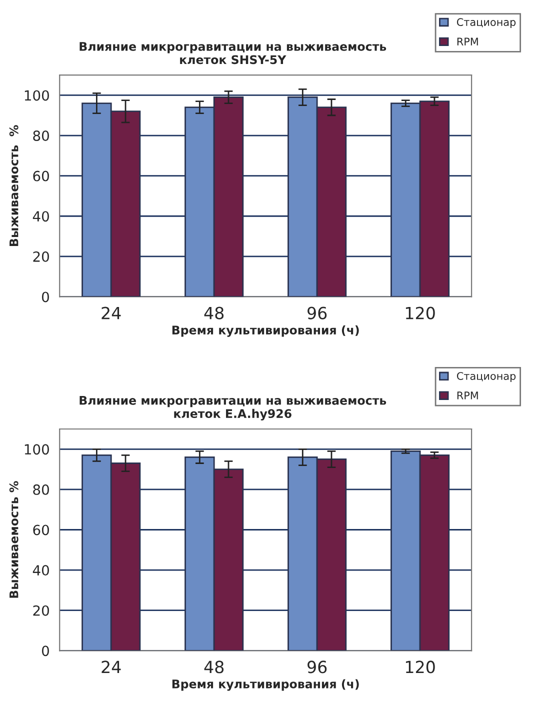  What do you see at coordinates (233, 53) in the screenshot?
I see `chart-title: Влияние микрогравитации на выживаемость клеток SHSY-5Y` at bounding box center [233, 53].